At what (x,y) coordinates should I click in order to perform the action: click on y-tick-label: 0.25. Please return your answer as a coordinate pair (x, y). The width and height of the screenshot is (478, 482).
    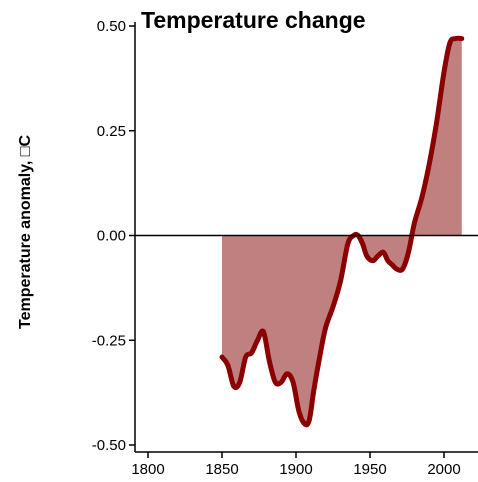
    Looking at the image, I should click on (111, 131).